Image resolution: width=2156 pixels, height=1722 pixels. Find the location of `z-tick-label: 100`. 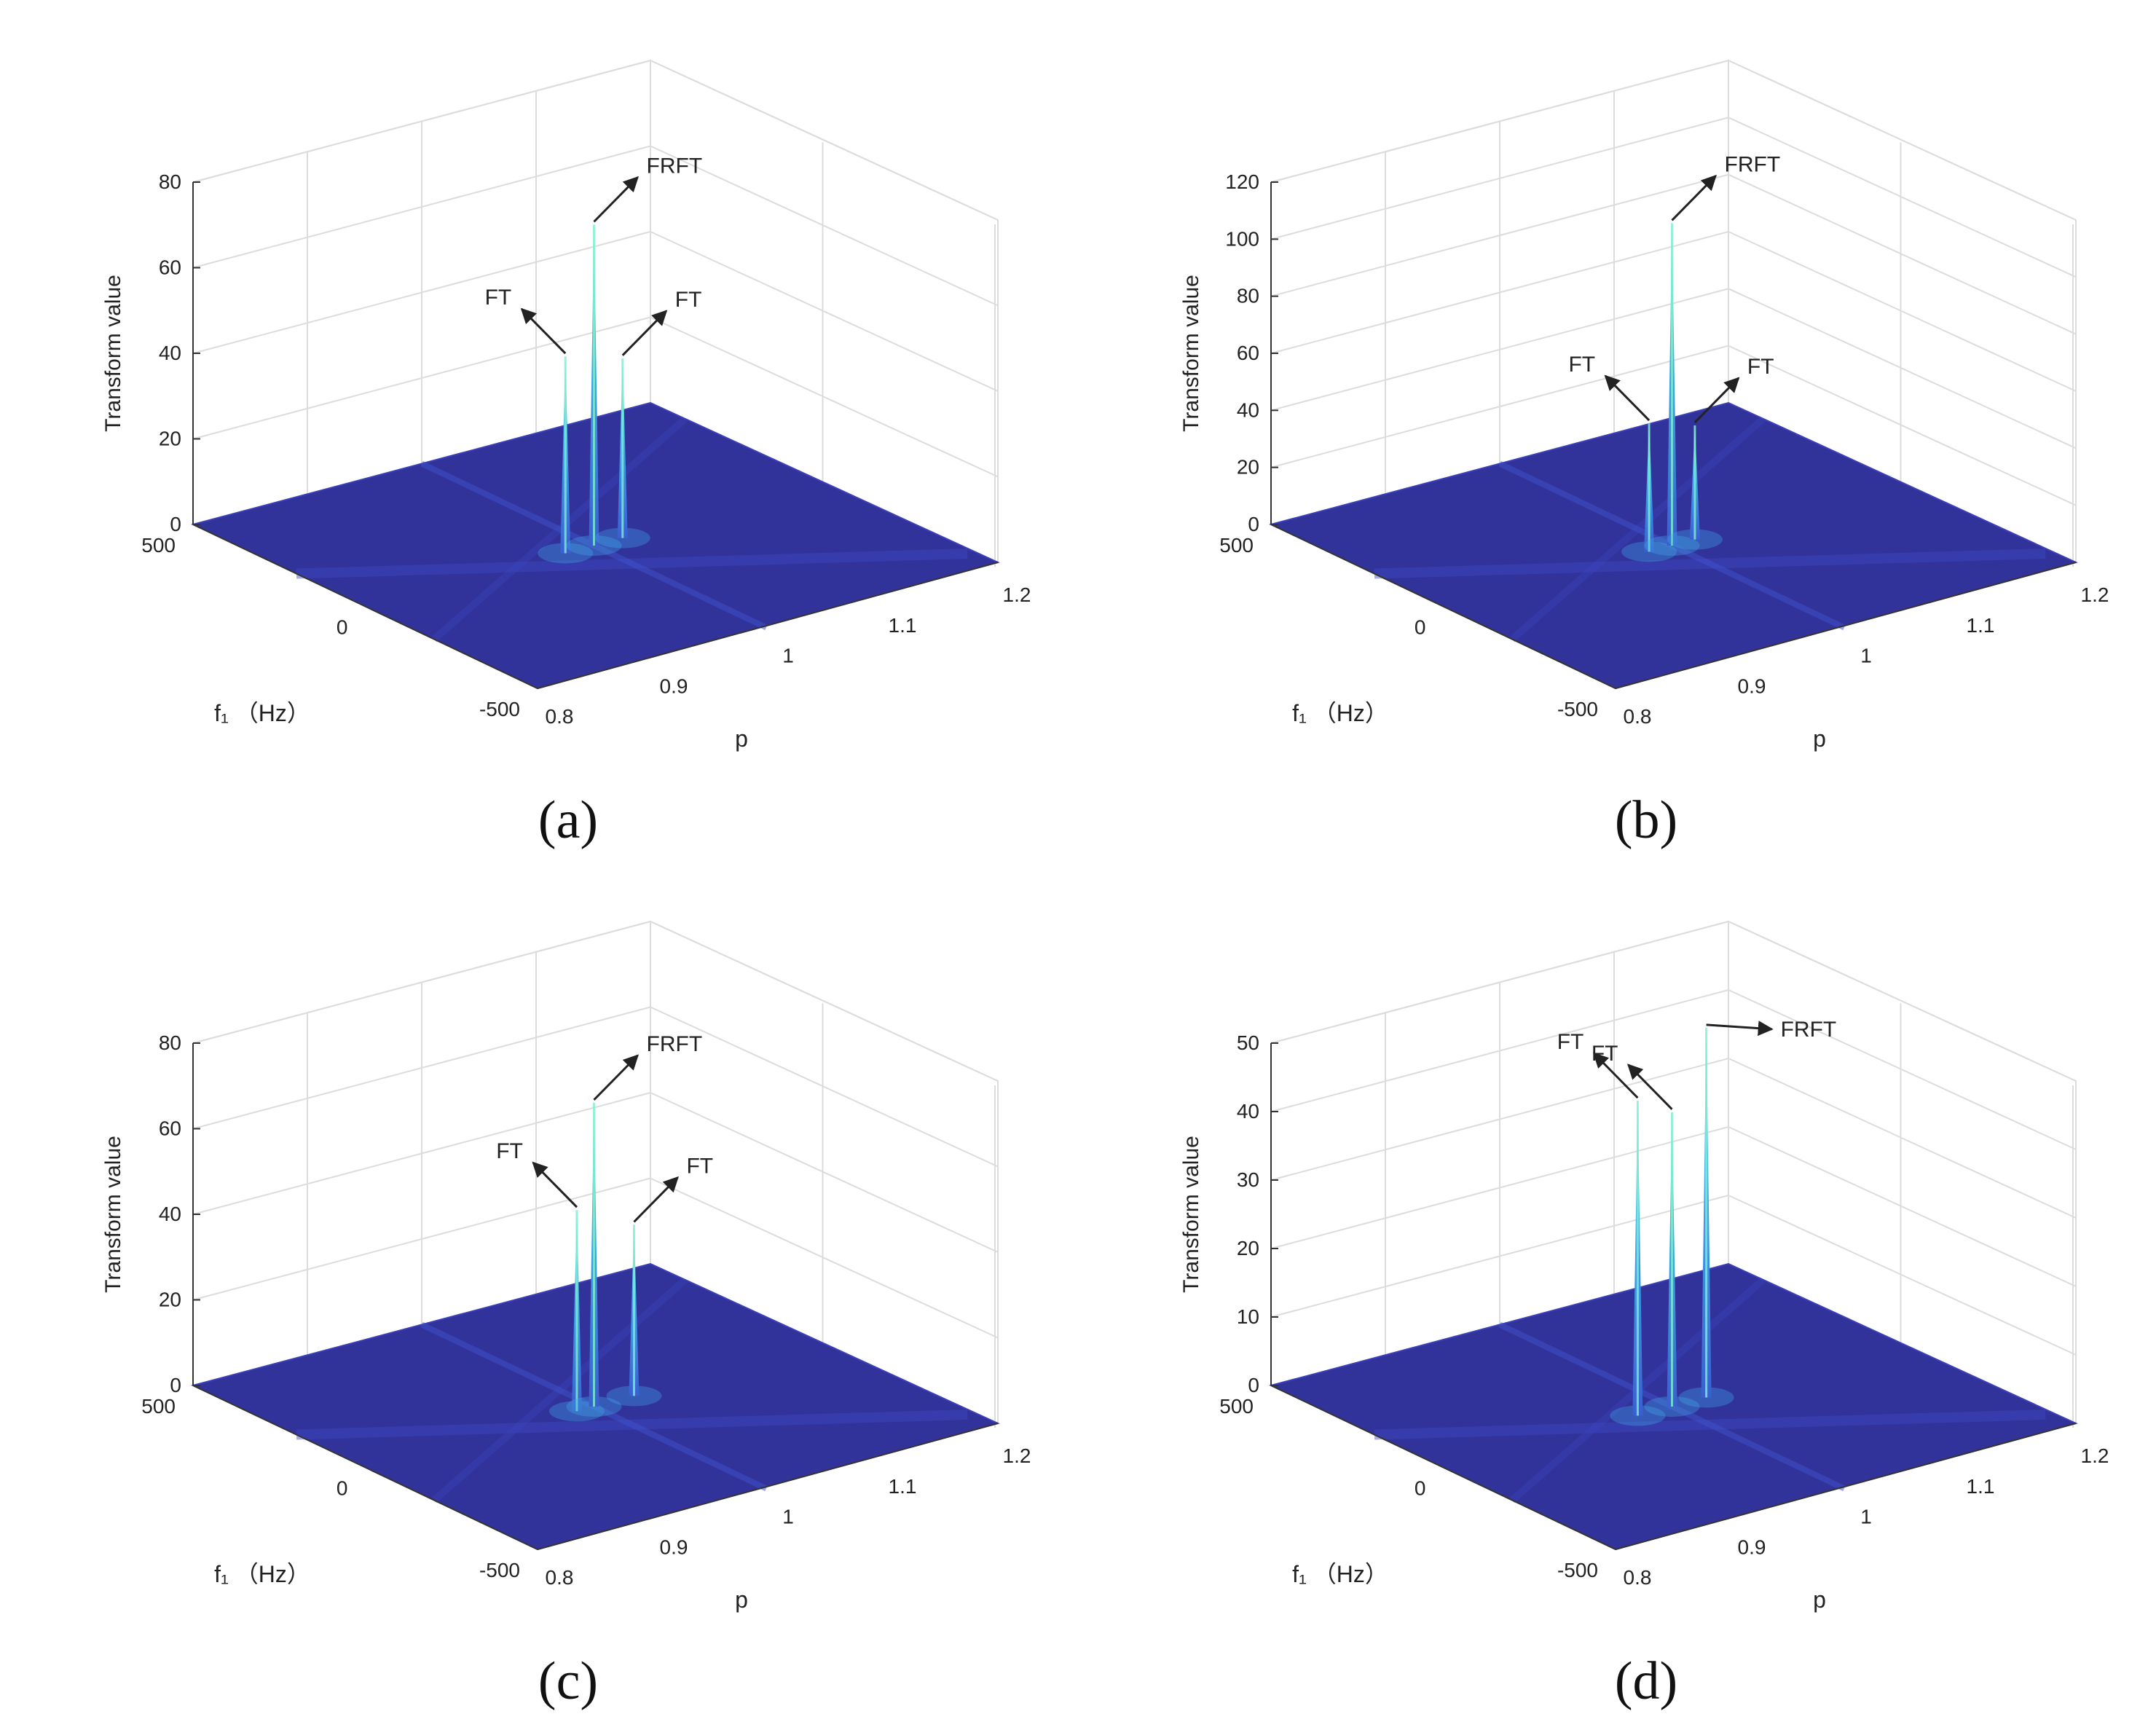

z-tick-label: 100 is located at coordinates (1242, 239).